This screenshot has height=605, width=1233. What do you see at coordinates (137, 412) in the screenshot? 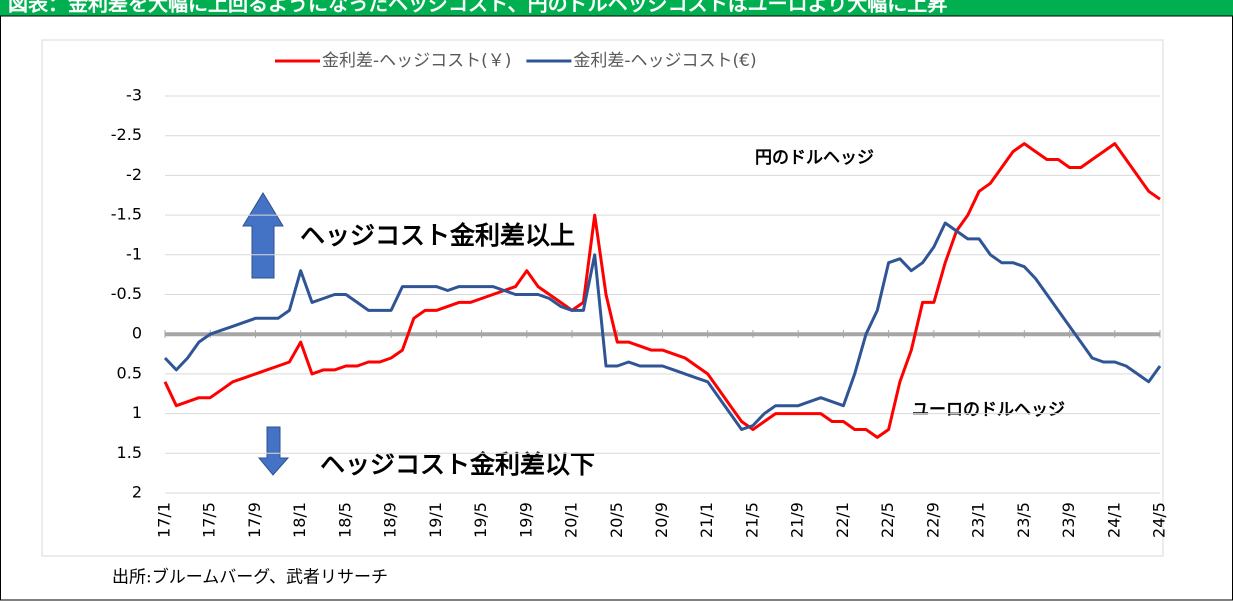
I see `y-tick-label: 1` at bounding box center [137, 412].